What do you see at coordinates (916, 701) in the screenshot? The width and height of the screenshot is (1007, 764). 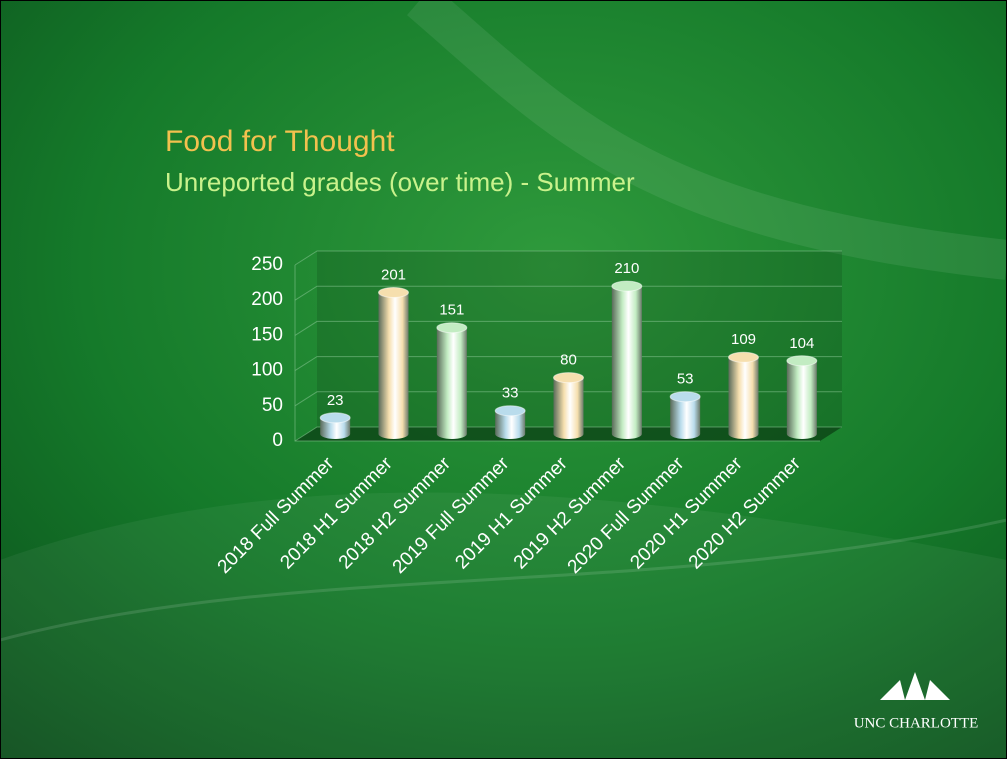 I see `logo: UNC CHARLOTTE` at bounding box center [916, 701].